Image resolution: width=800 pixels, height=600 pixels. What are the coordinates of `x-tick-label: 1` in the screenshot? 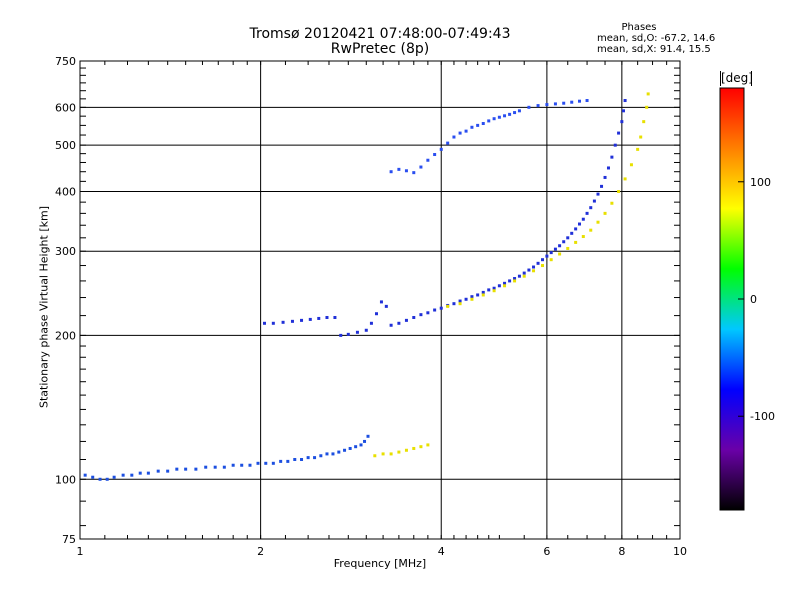 It's located at (80, 551).